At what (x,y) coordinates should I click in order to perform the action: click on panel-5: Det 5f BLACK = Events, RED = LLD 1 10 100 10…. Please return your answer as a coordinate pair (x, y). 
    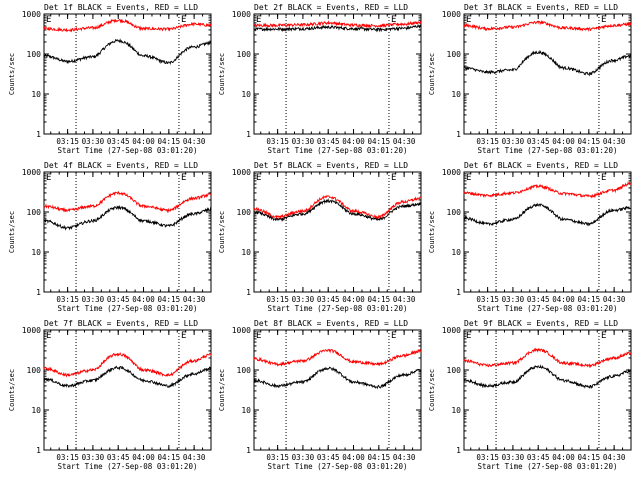
    Looking at the image, I should click on (320, 237).